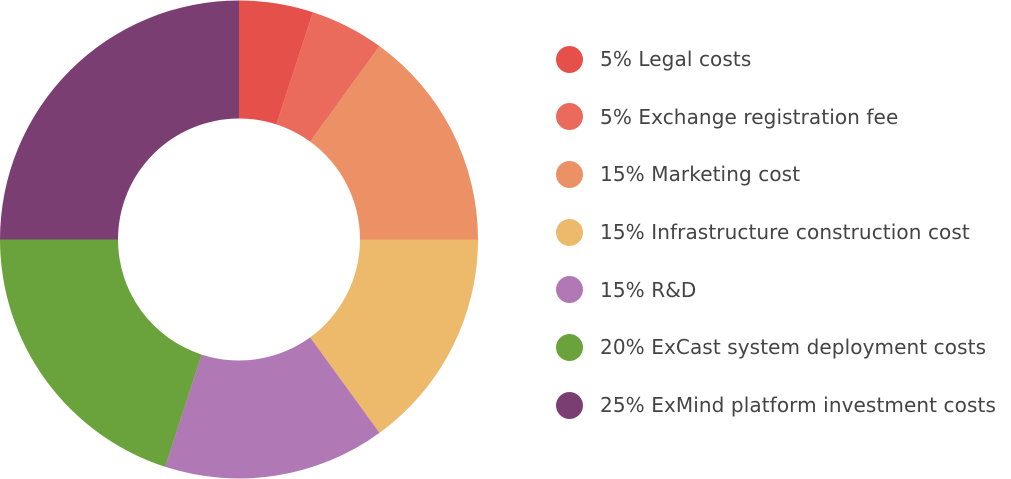  I want to click on legend-label: 15% R&D, so click(648, 289).